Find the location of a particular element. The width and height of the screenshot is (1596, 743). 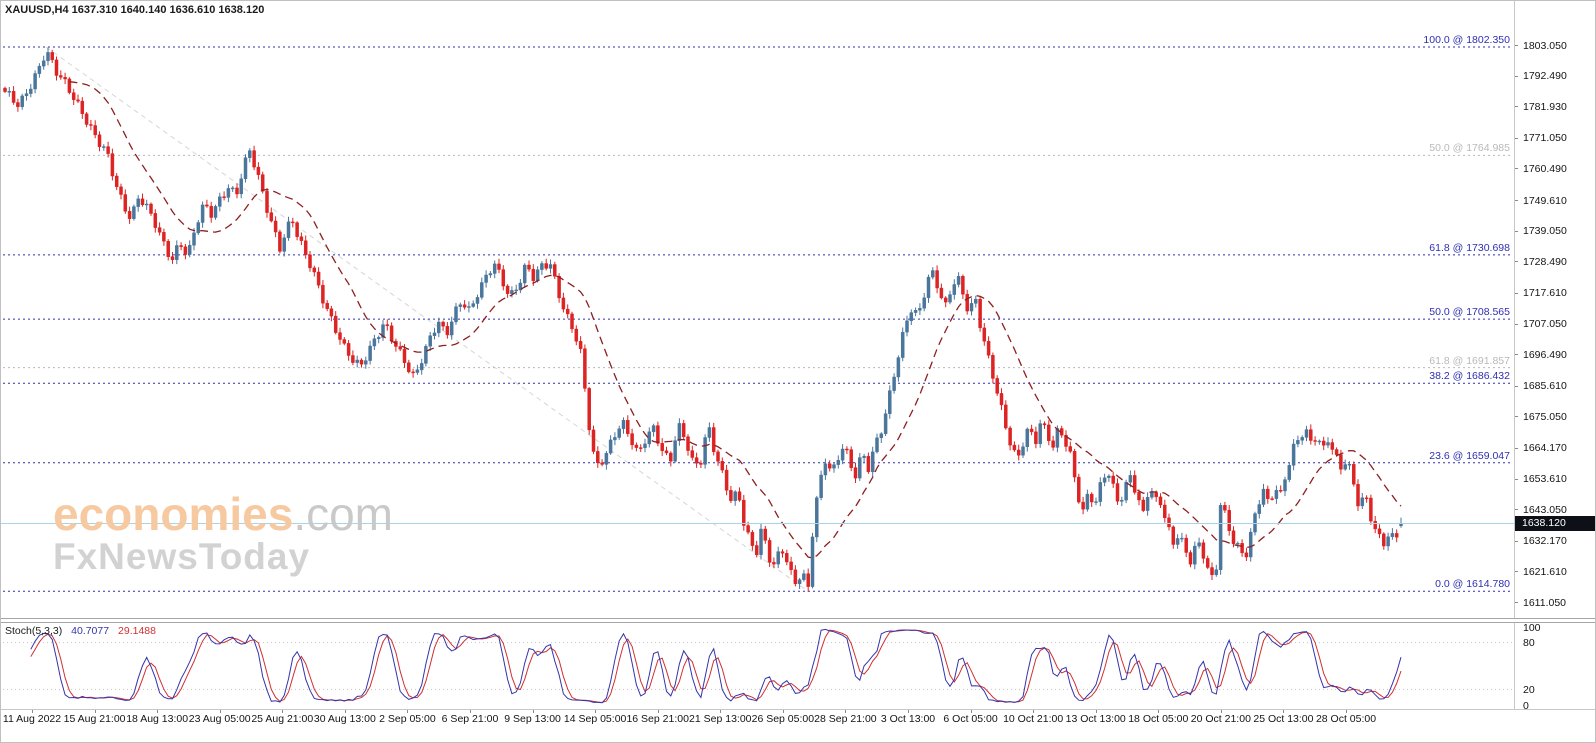

fib-level-label: 50.0 @ 1764.985 is located at coordinates (1469, 148).